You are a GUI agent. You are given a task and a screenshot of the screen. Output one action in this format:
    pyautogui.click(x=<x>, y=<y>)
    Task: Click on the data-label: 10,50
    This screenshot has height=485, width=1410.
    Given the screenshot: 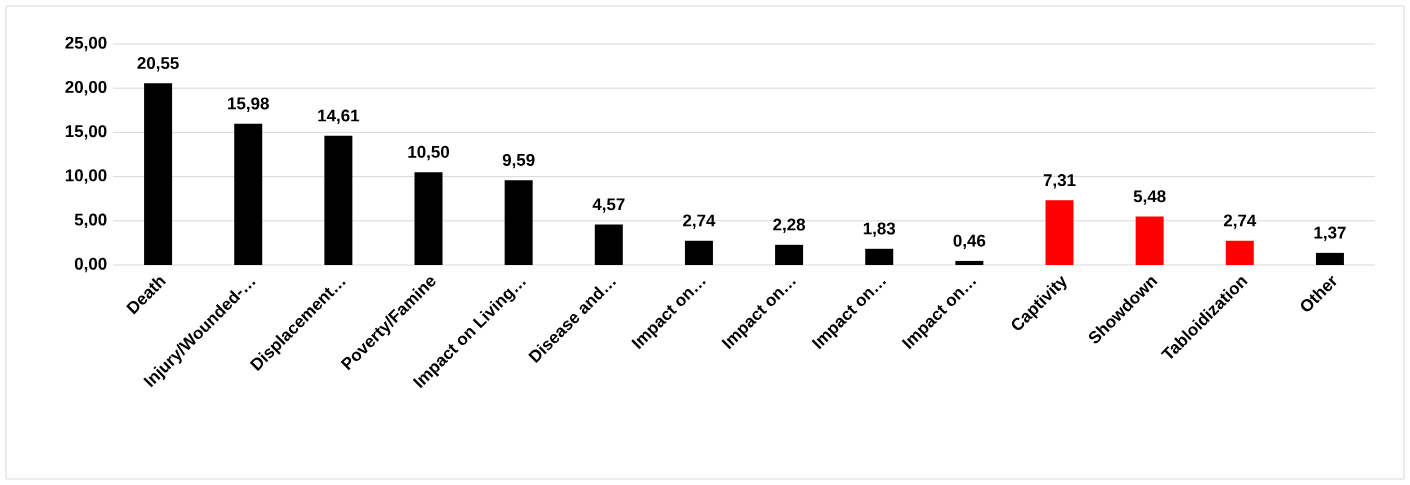 What is the action you would take?
    pyautogui.click(x=428, y=153)
    